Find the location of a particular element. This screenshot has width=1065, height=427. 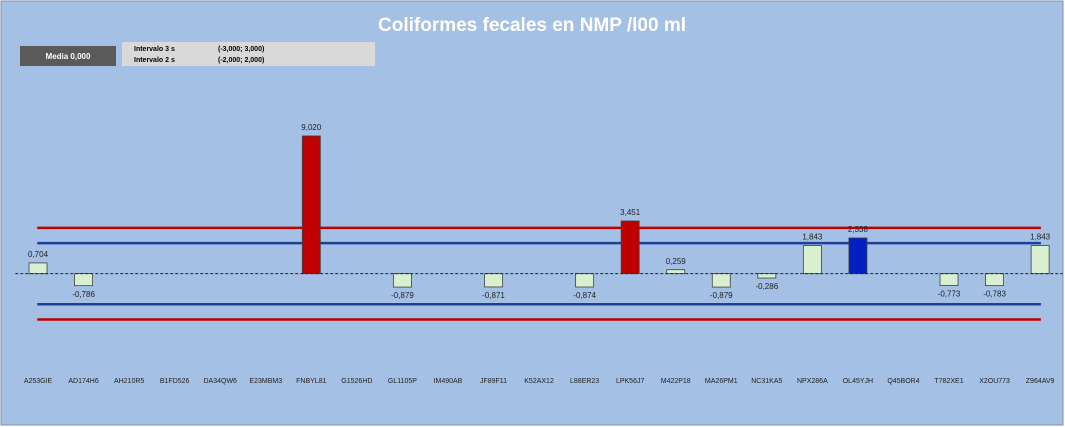

x-tick-label: AD174H6 is located at coordinates (83, 381).